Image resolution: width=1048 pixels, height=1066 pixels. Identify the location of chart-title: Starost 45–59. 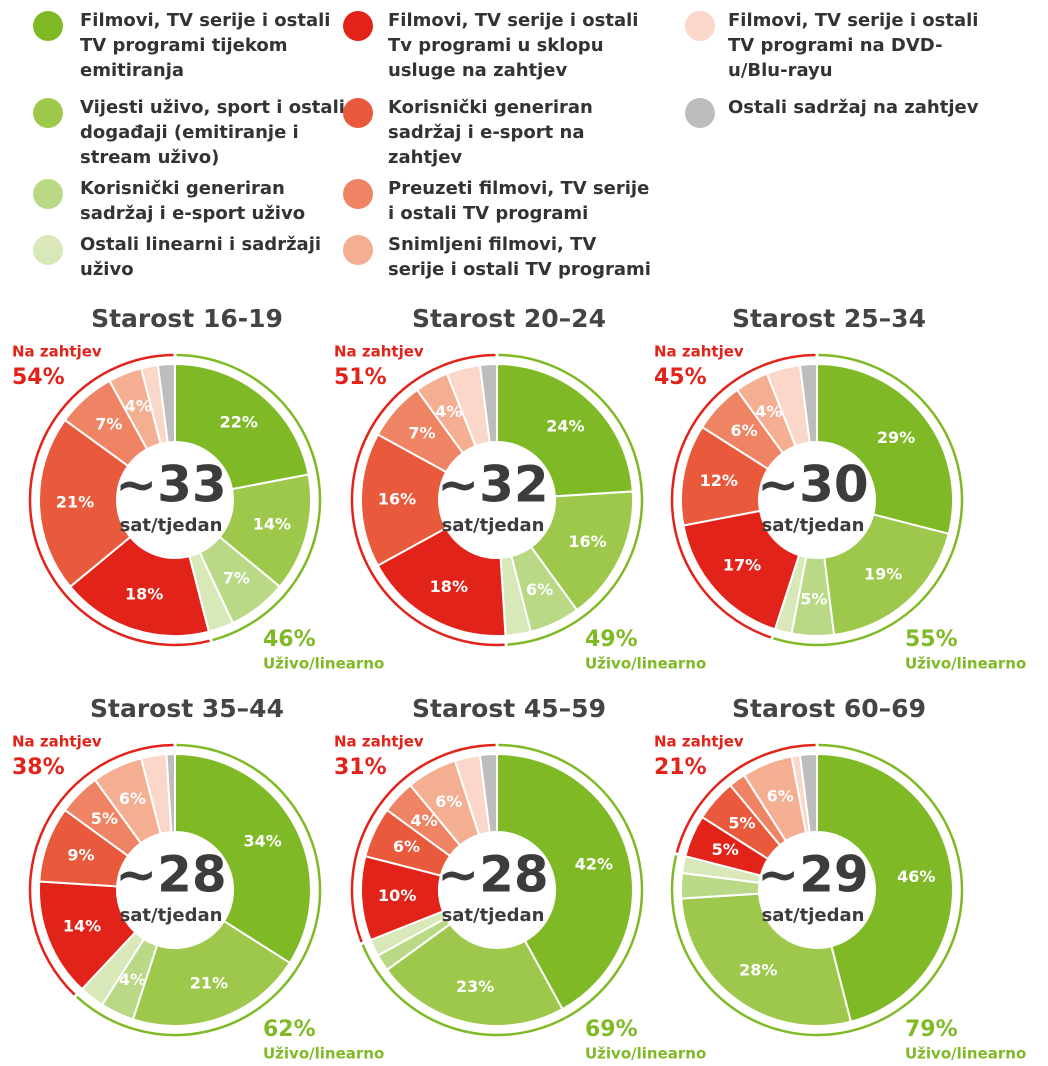
(509, 708).